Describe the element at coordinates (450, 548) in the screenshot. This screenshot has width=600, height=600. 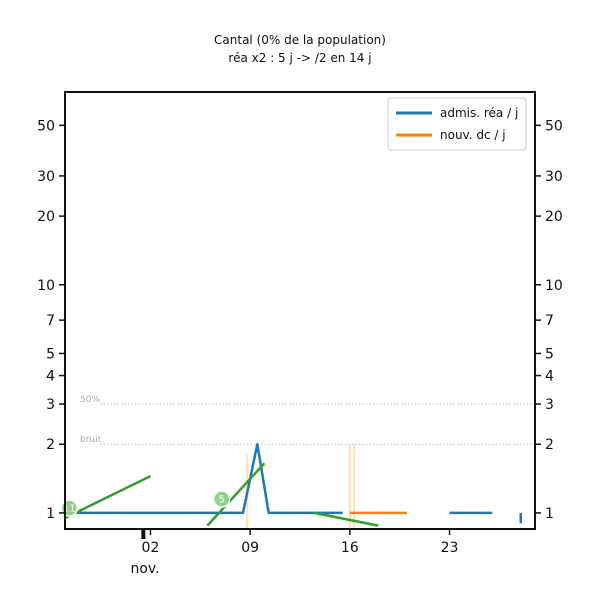
I see `x-tick-label-3: 23` at that location.